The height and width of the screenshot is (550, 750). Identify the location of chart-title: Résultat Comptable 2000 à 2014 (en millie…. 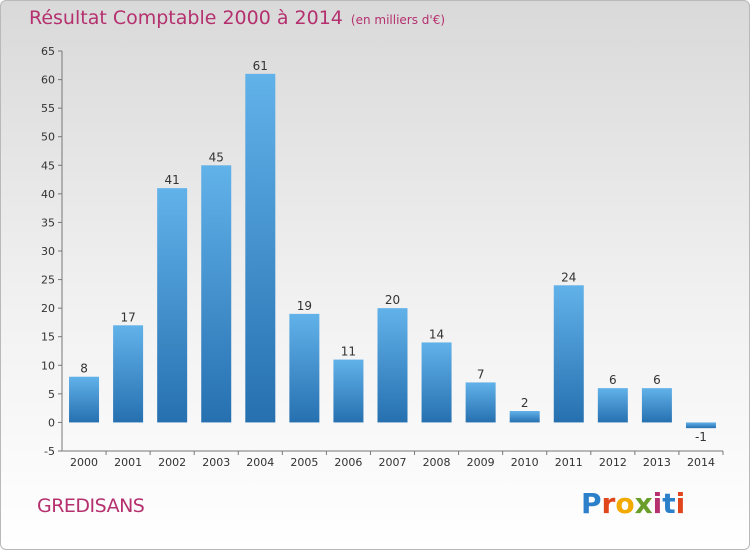
(237, 18).